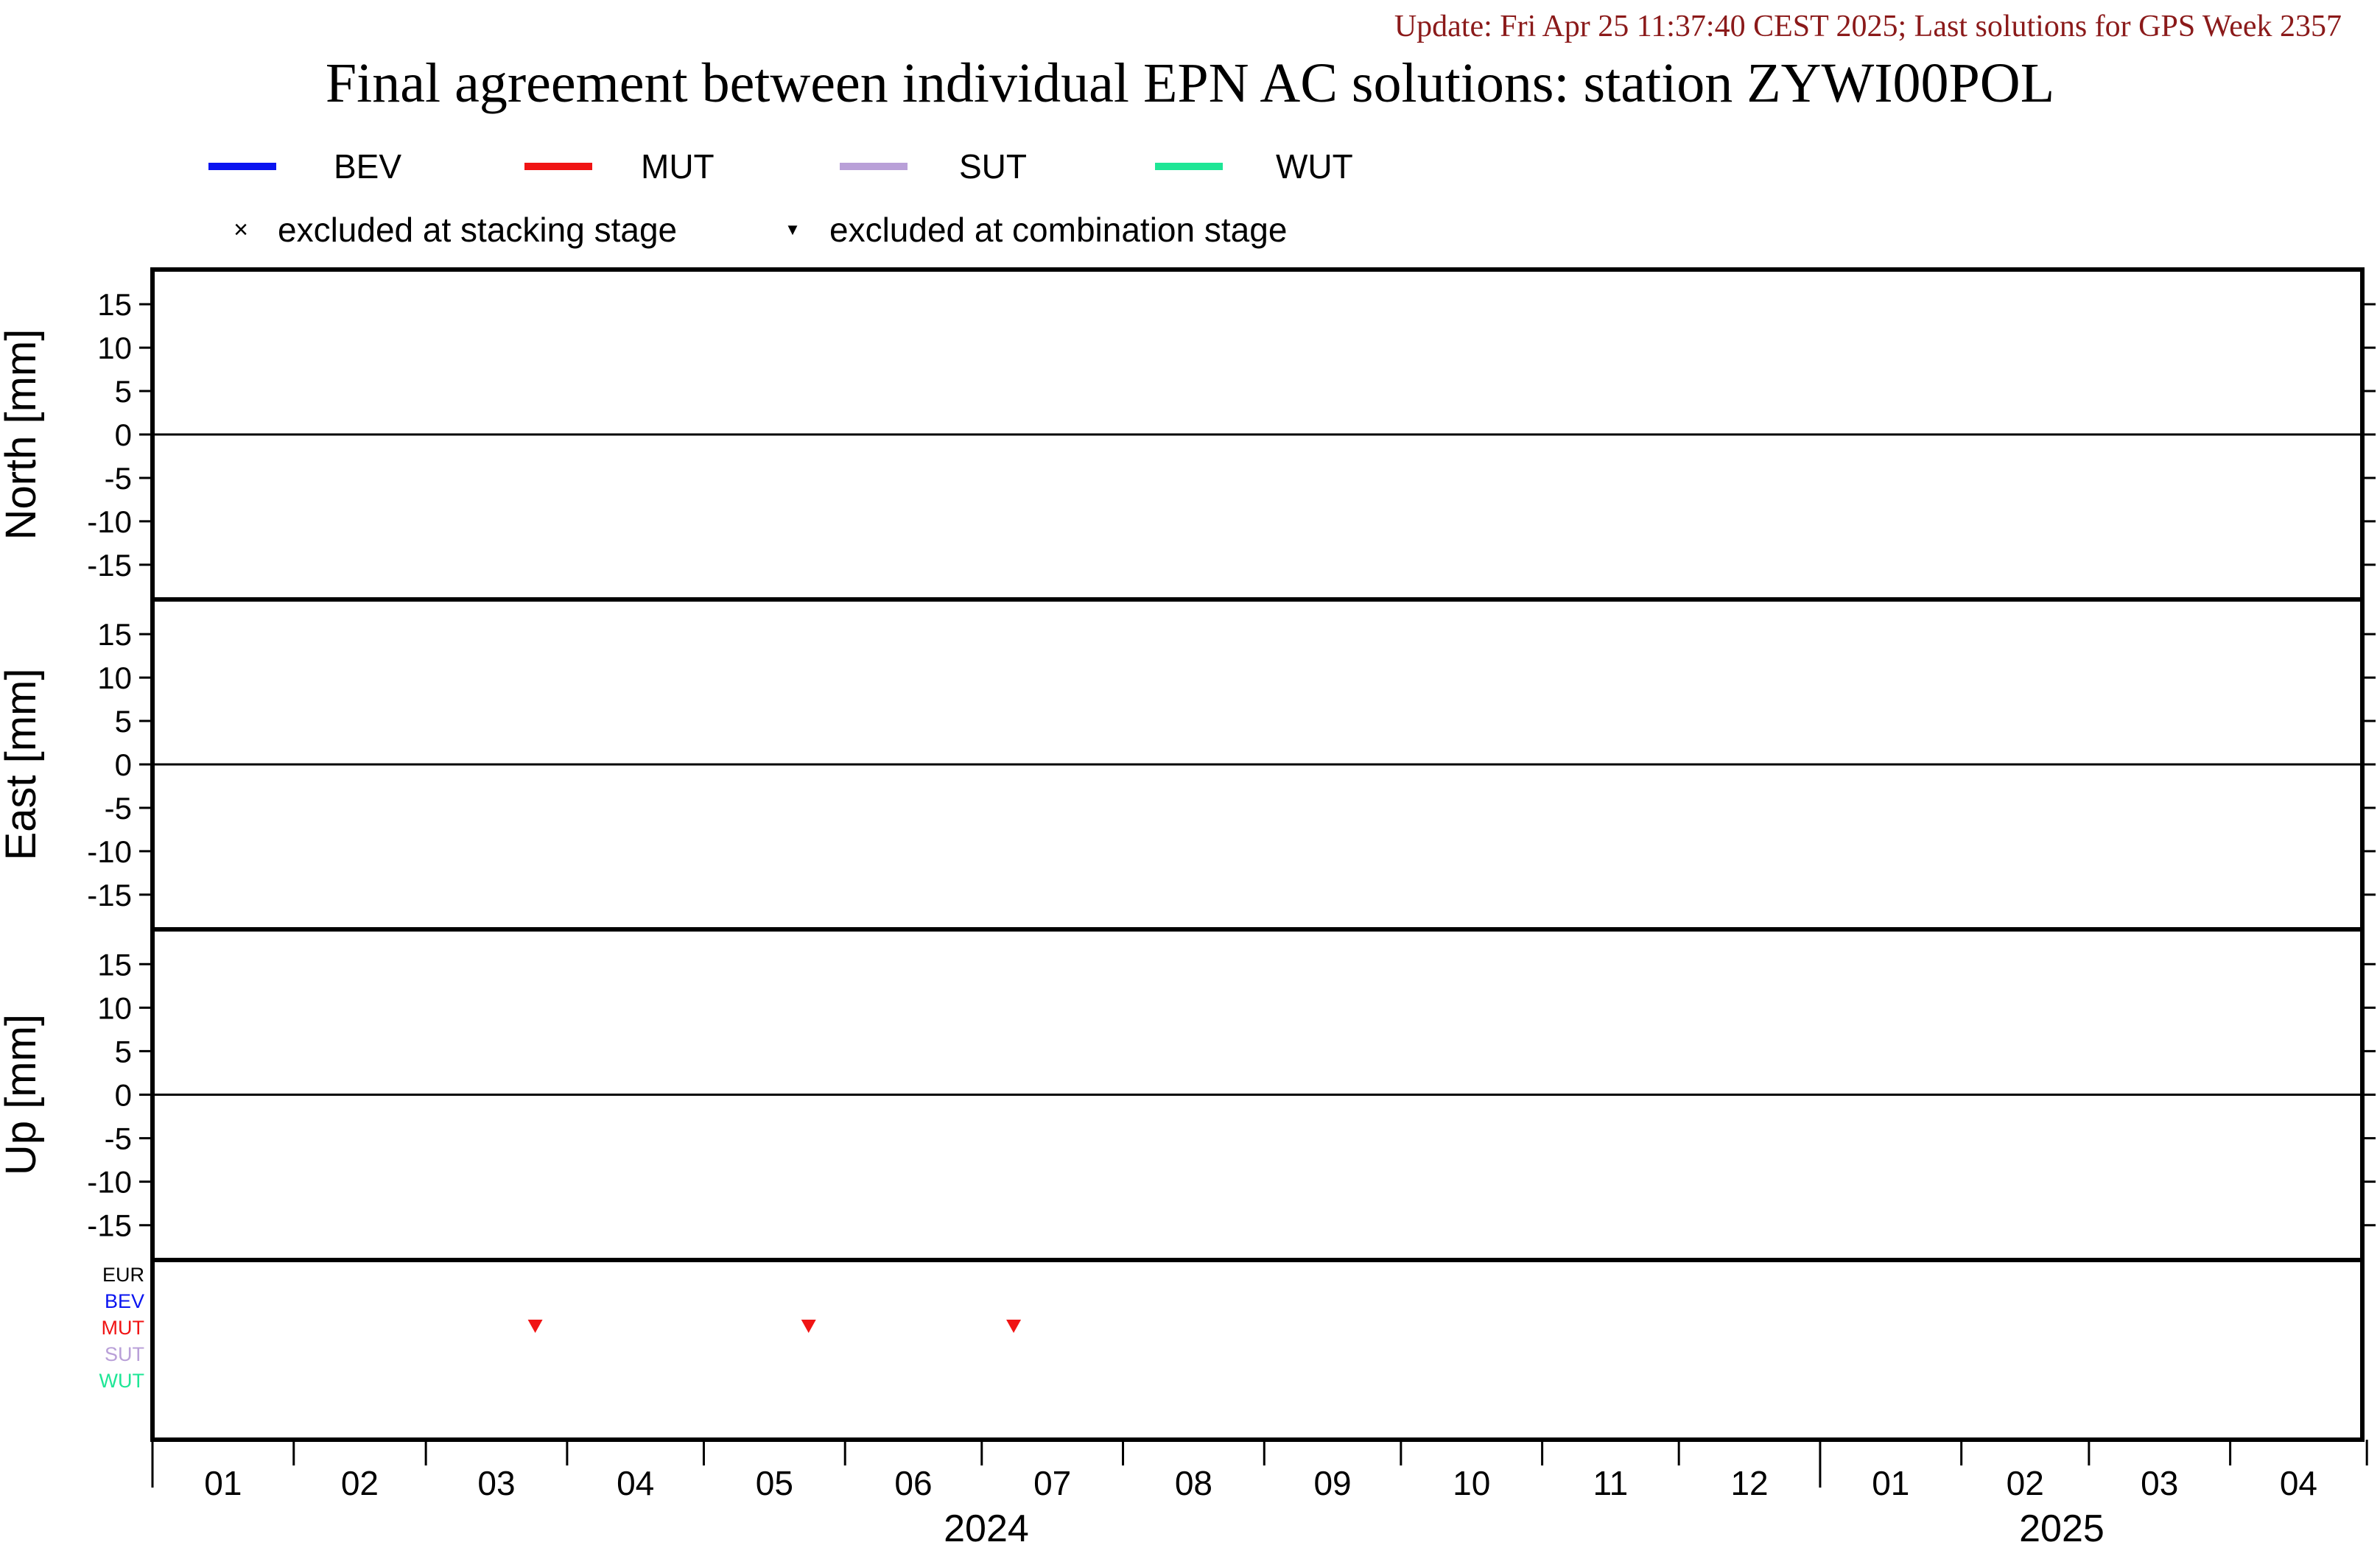 Image resolution: width=2380 pixels, height=1545 pixels. I want to click on exclusion-row-label-wut: WUT, so click(121, 1381).